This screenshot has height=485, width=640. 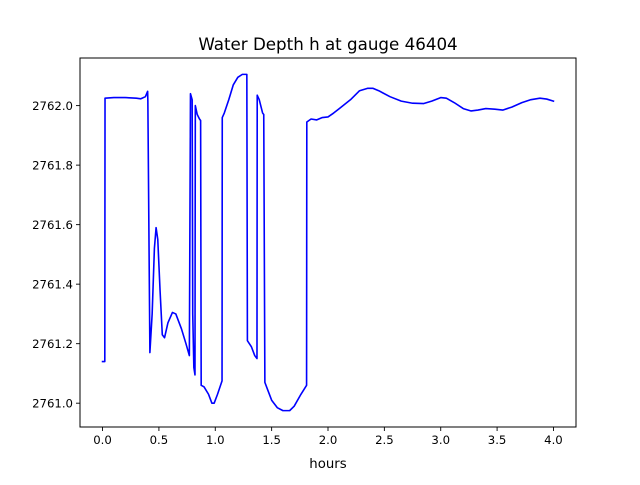 What do you see at coordinates (327, 44) in the screenshot?
I see `chart-title: Water Depth h at gauge 46404` at bounding box center [327, 44].